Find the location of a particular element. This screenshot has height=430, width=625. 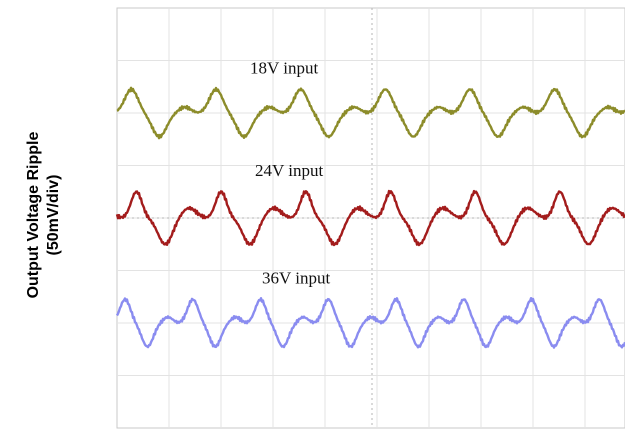

trace-label: 18V input is located at coordinates (284, 67).